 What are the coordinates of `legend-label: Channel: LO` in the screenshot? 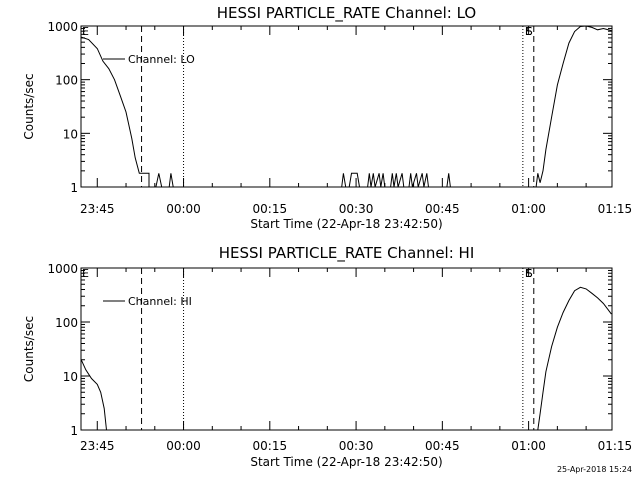 It's located at (161, 59).